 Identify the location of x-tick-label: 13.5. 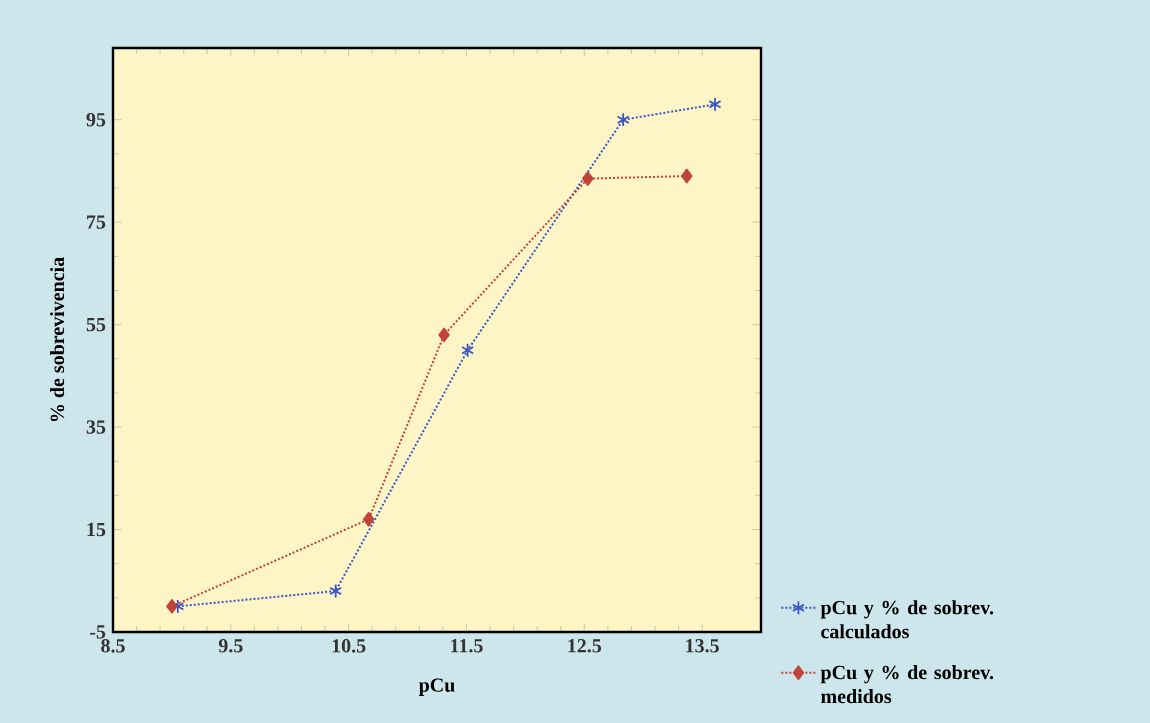
(702, 646).